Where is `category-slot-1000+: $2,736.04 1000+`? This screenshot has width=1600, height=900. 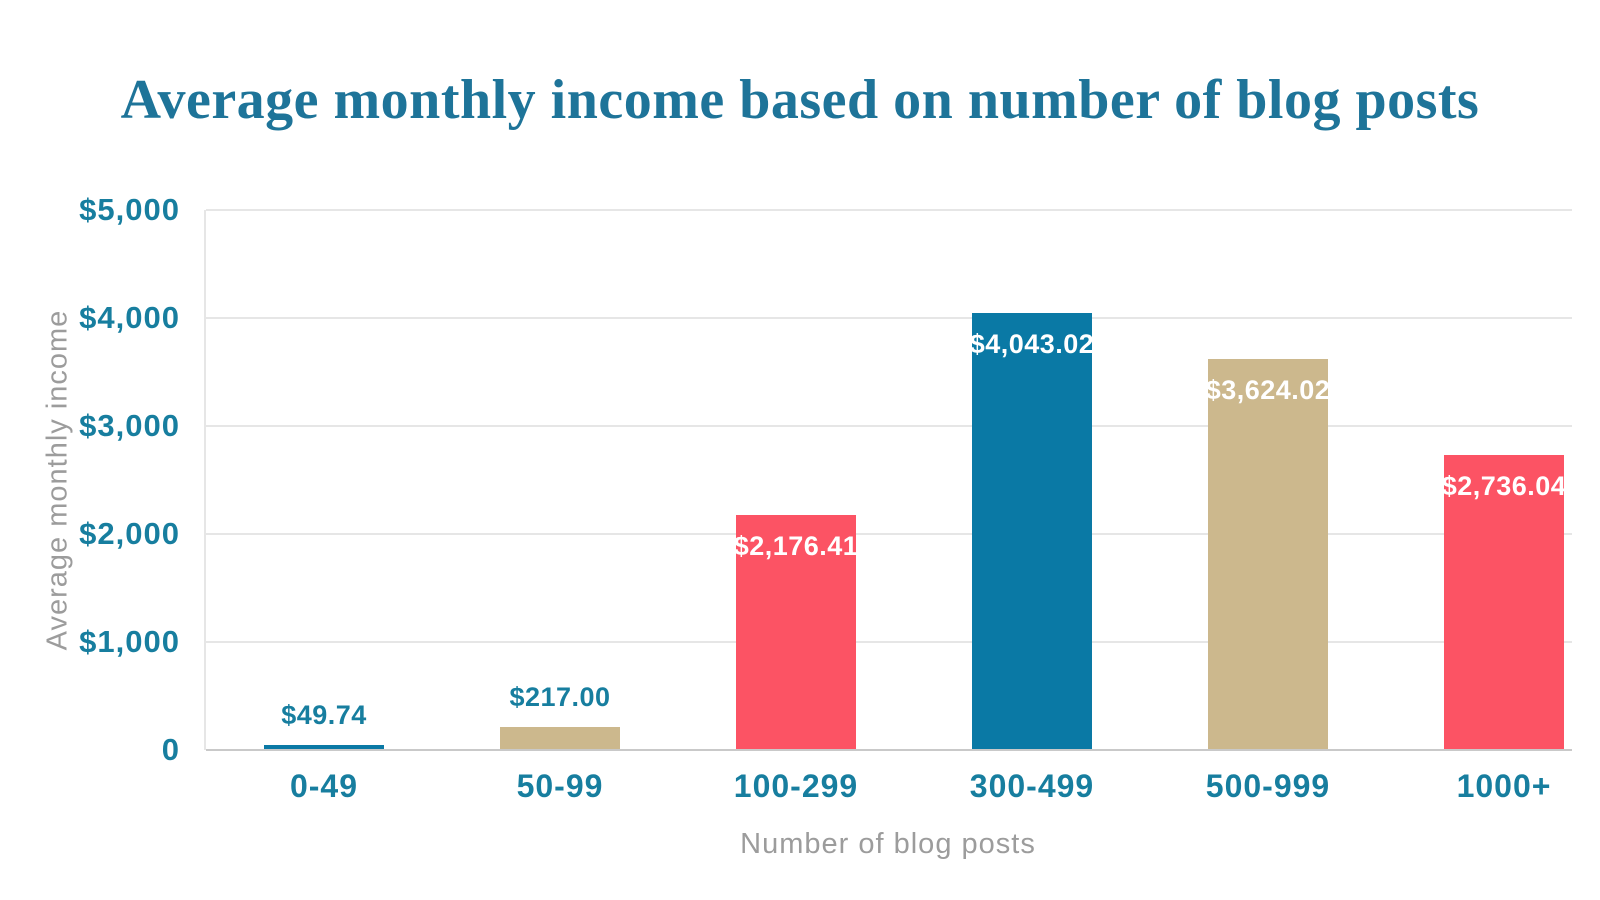 category-slot-1000+: $2,736.04 1000+ is located at coordinates (1493, 507).